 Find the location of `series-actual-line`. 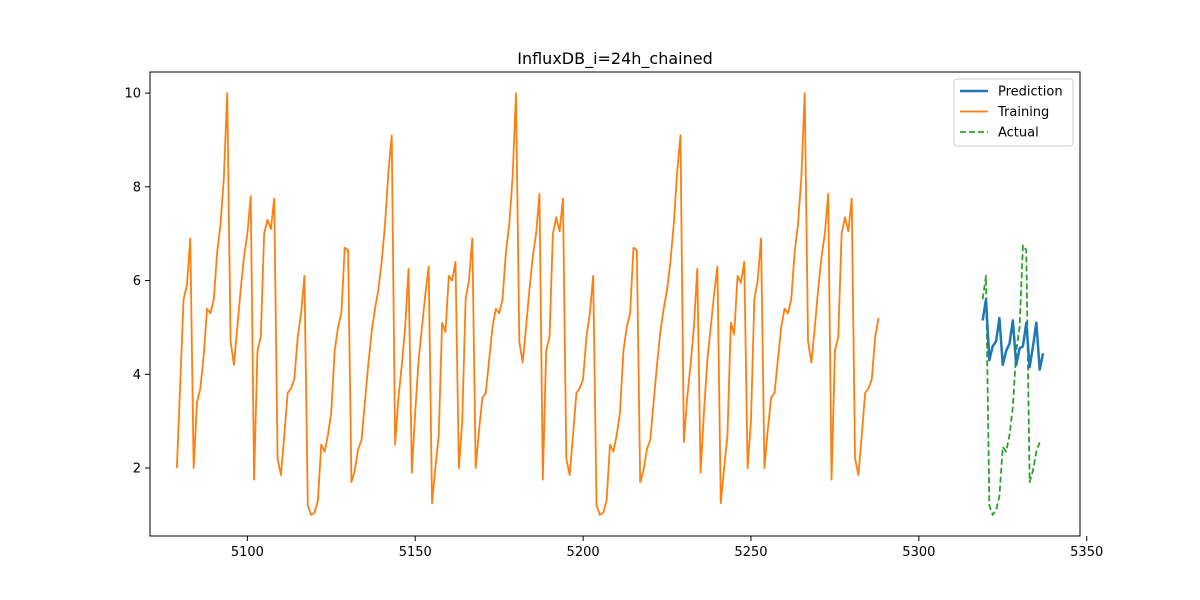

series-actual-line is located at coordinates (1011, 380).